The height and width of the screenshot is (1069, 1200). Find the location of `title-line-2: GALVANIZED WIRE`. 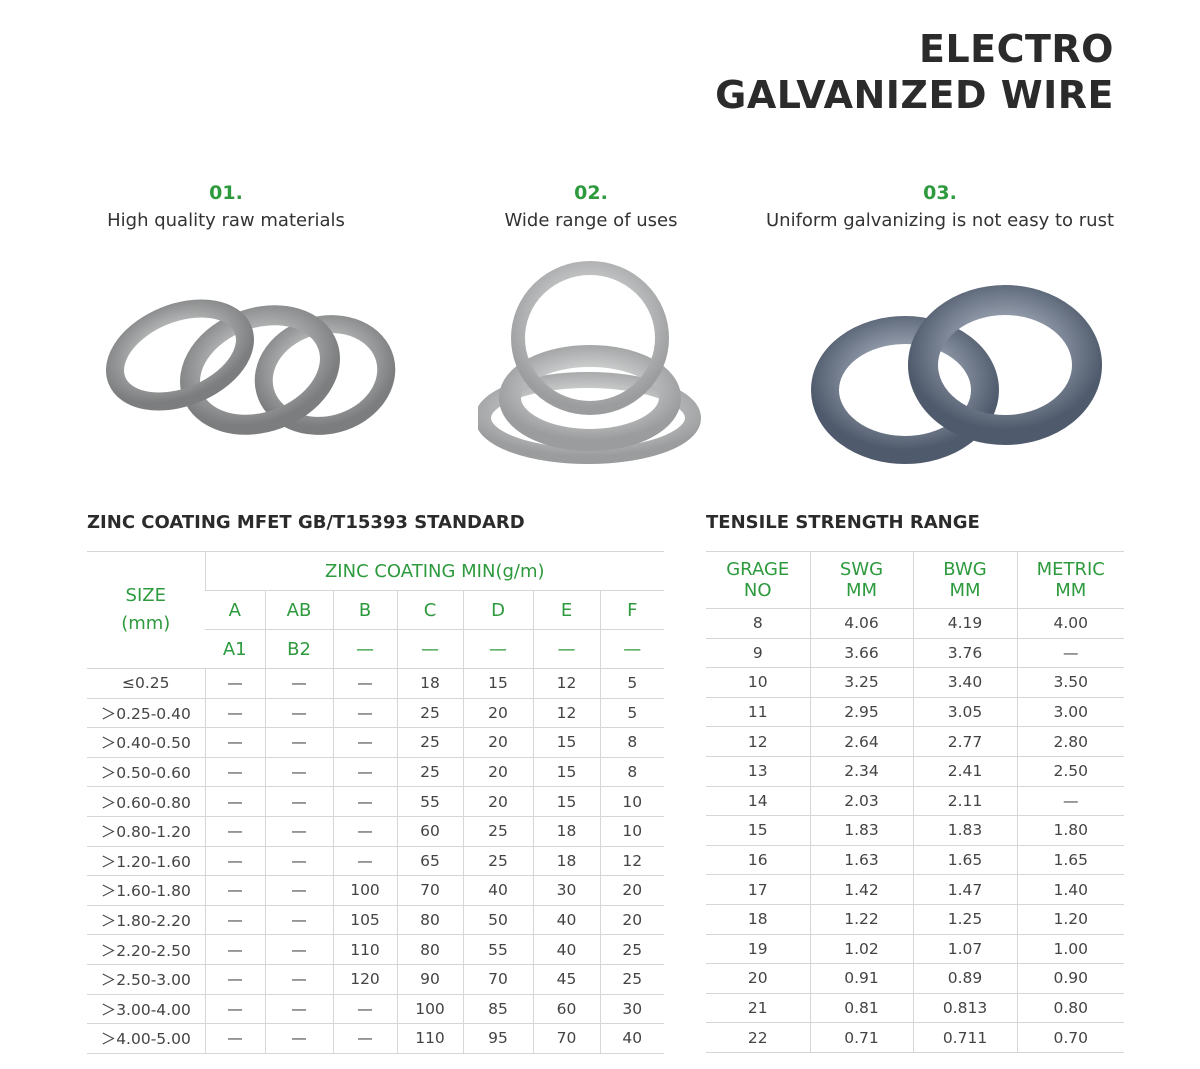

title-line-2: GALVANIZED WIRE is located at coordinates (914, 95).